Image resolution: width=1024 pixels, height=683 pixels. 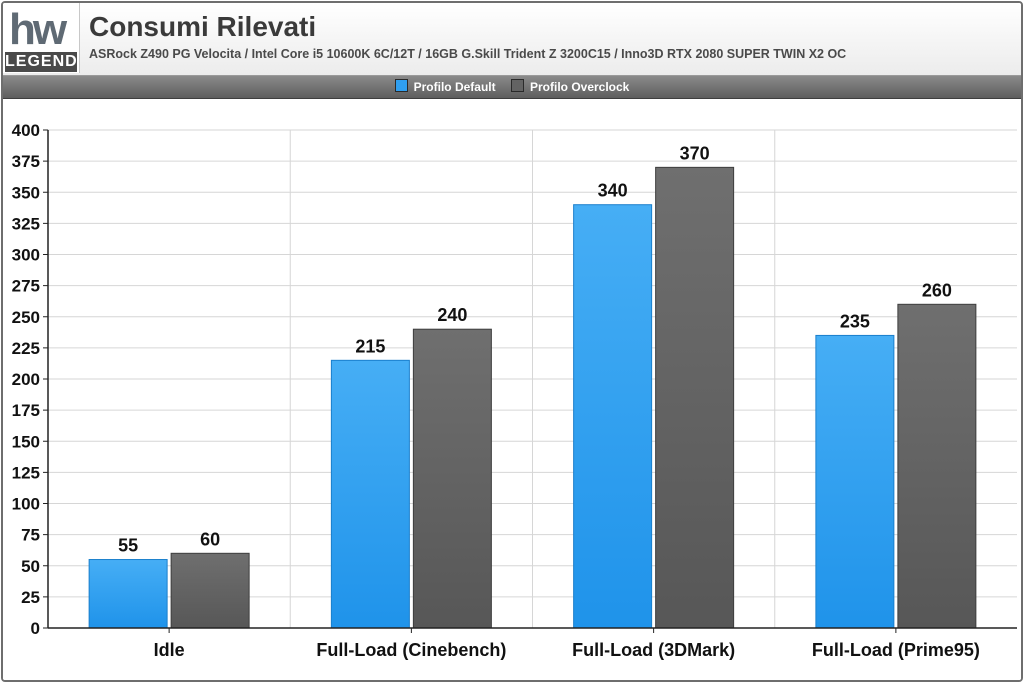 I want to click on y-tick-label: 0, so click(x=35, y=628).